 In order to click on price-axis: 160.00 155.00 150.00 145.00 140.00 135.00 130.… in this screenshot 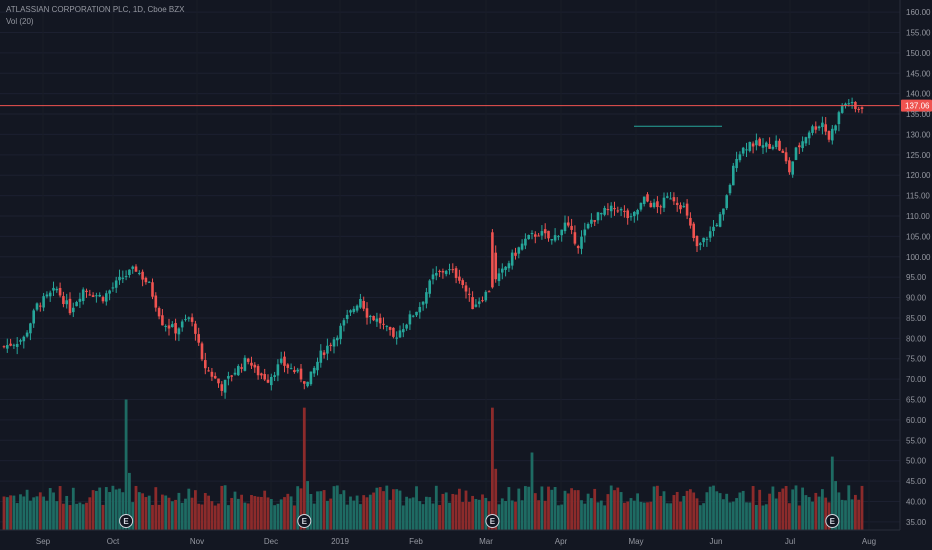, I will do `click(915, 265)`.